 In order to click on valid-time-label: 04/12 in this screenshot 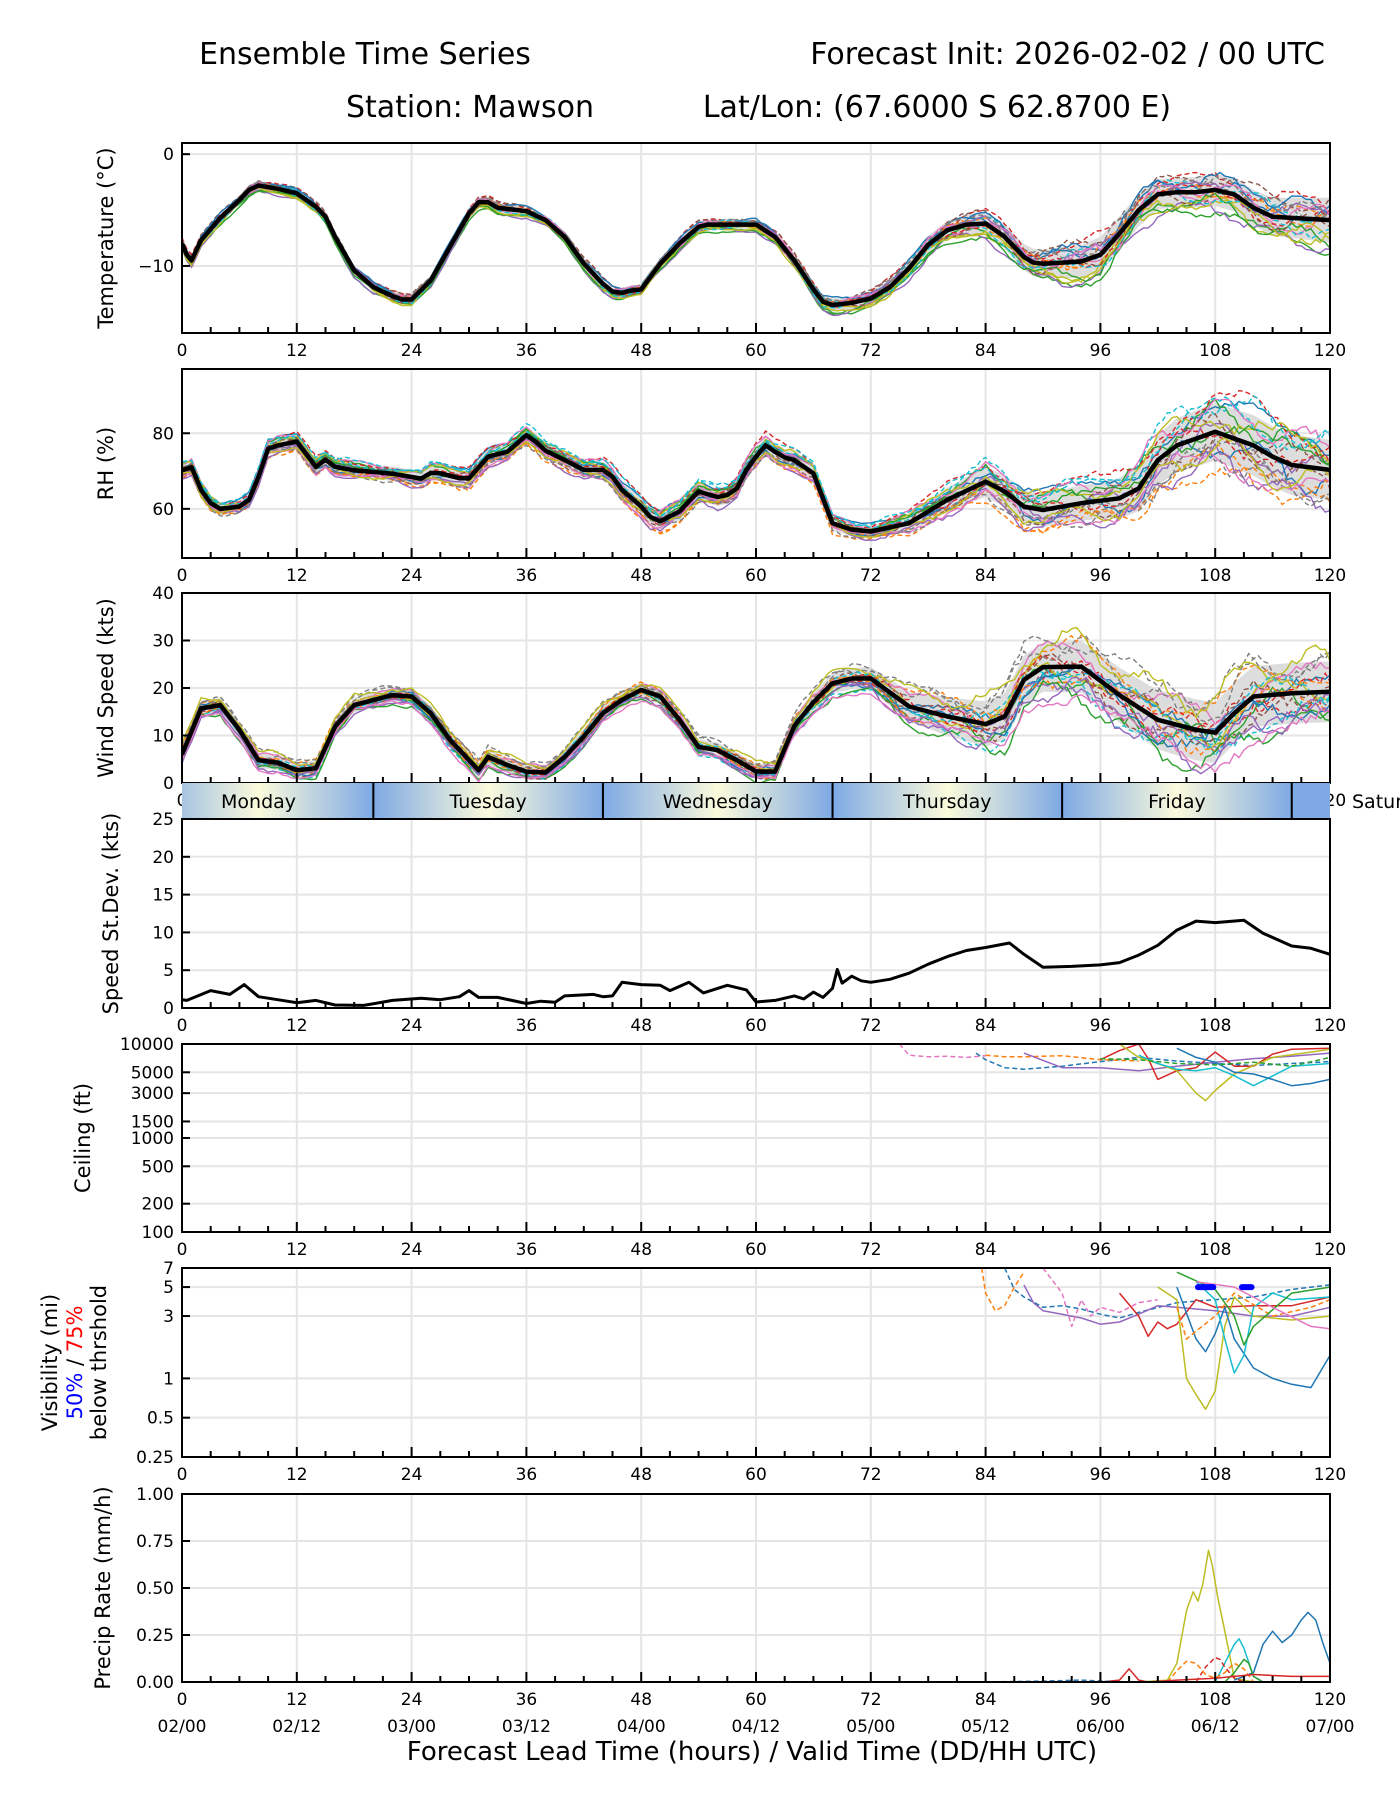, I will do `click(756, 1727)`.